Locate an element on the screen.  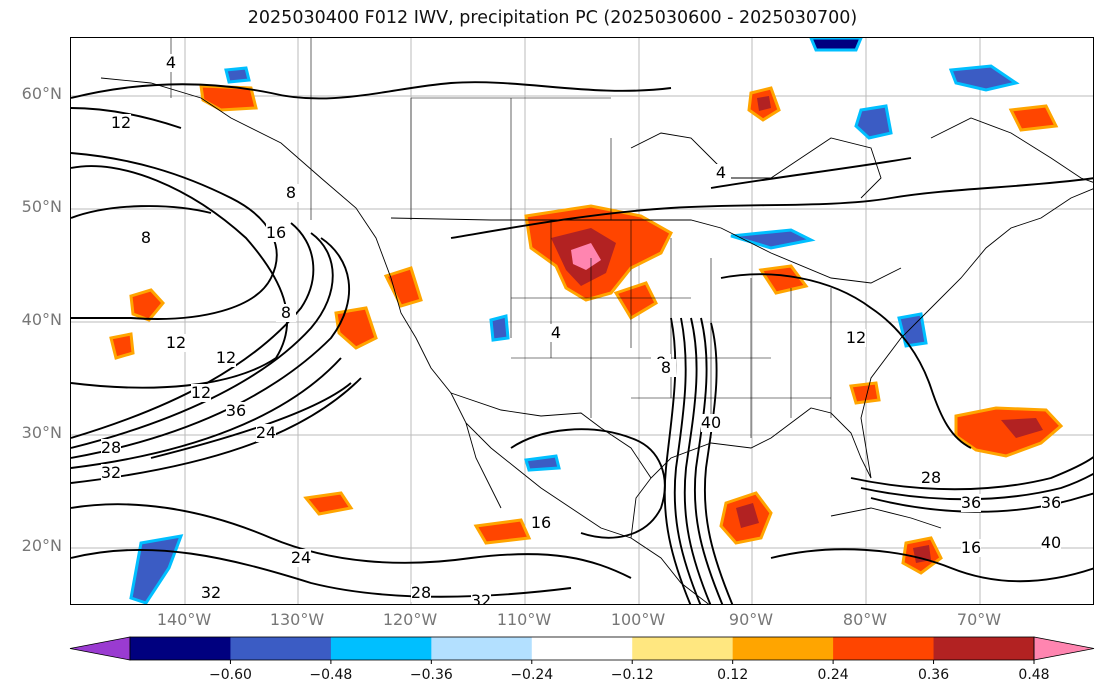
us-canada-border is located at coordinates (646, 250).